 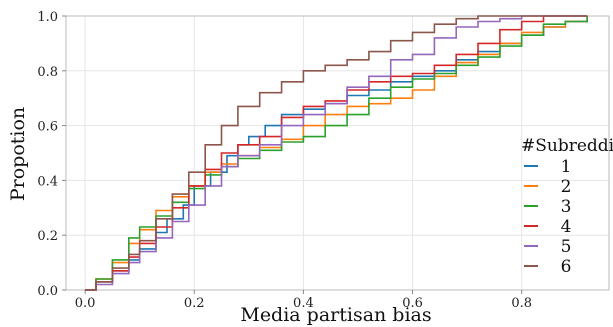 I want to click on x-tick-label: 0.4, so click(x=303, y=303).